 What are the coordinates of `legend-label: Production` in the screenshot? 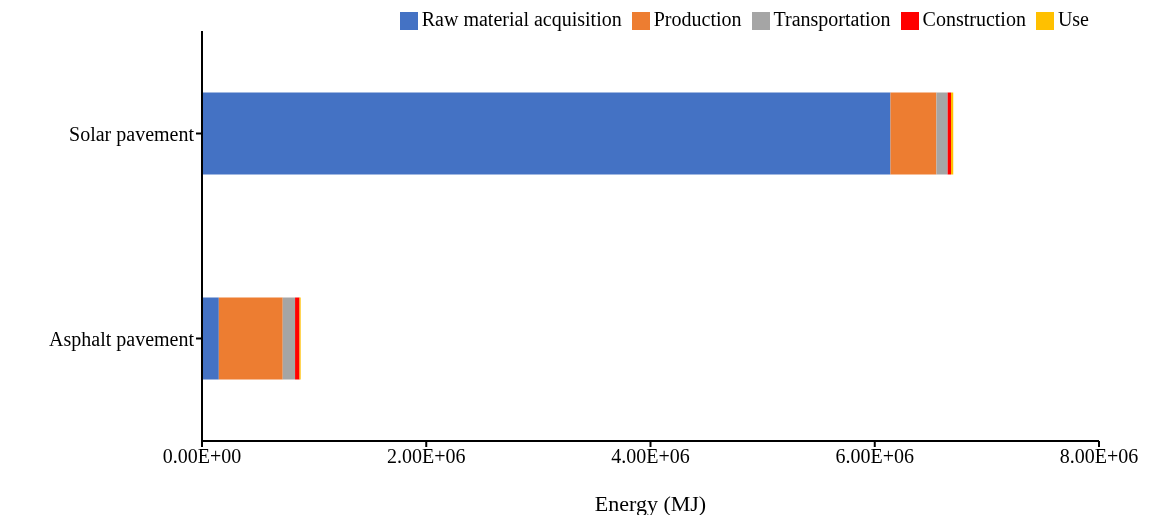 It's located at (697, 19).